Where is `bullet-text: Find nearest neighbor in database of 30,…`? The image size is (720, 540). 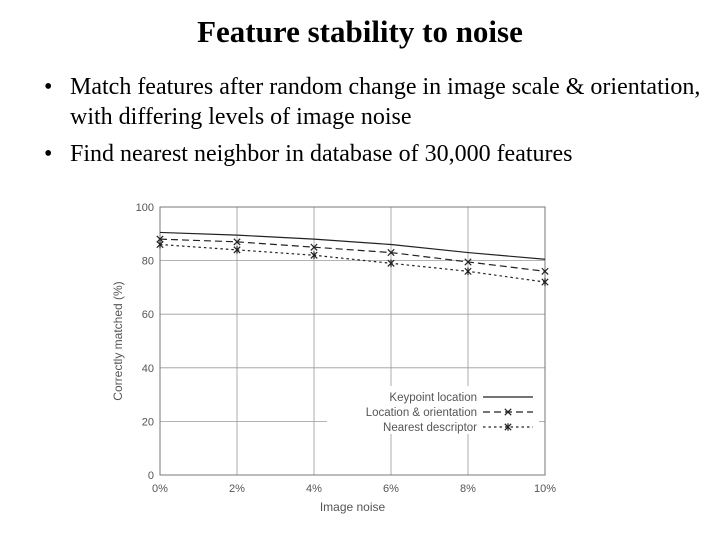 bullet-text: Find nearest neighbor in database of 30,… is located at coordinates (321, 154).